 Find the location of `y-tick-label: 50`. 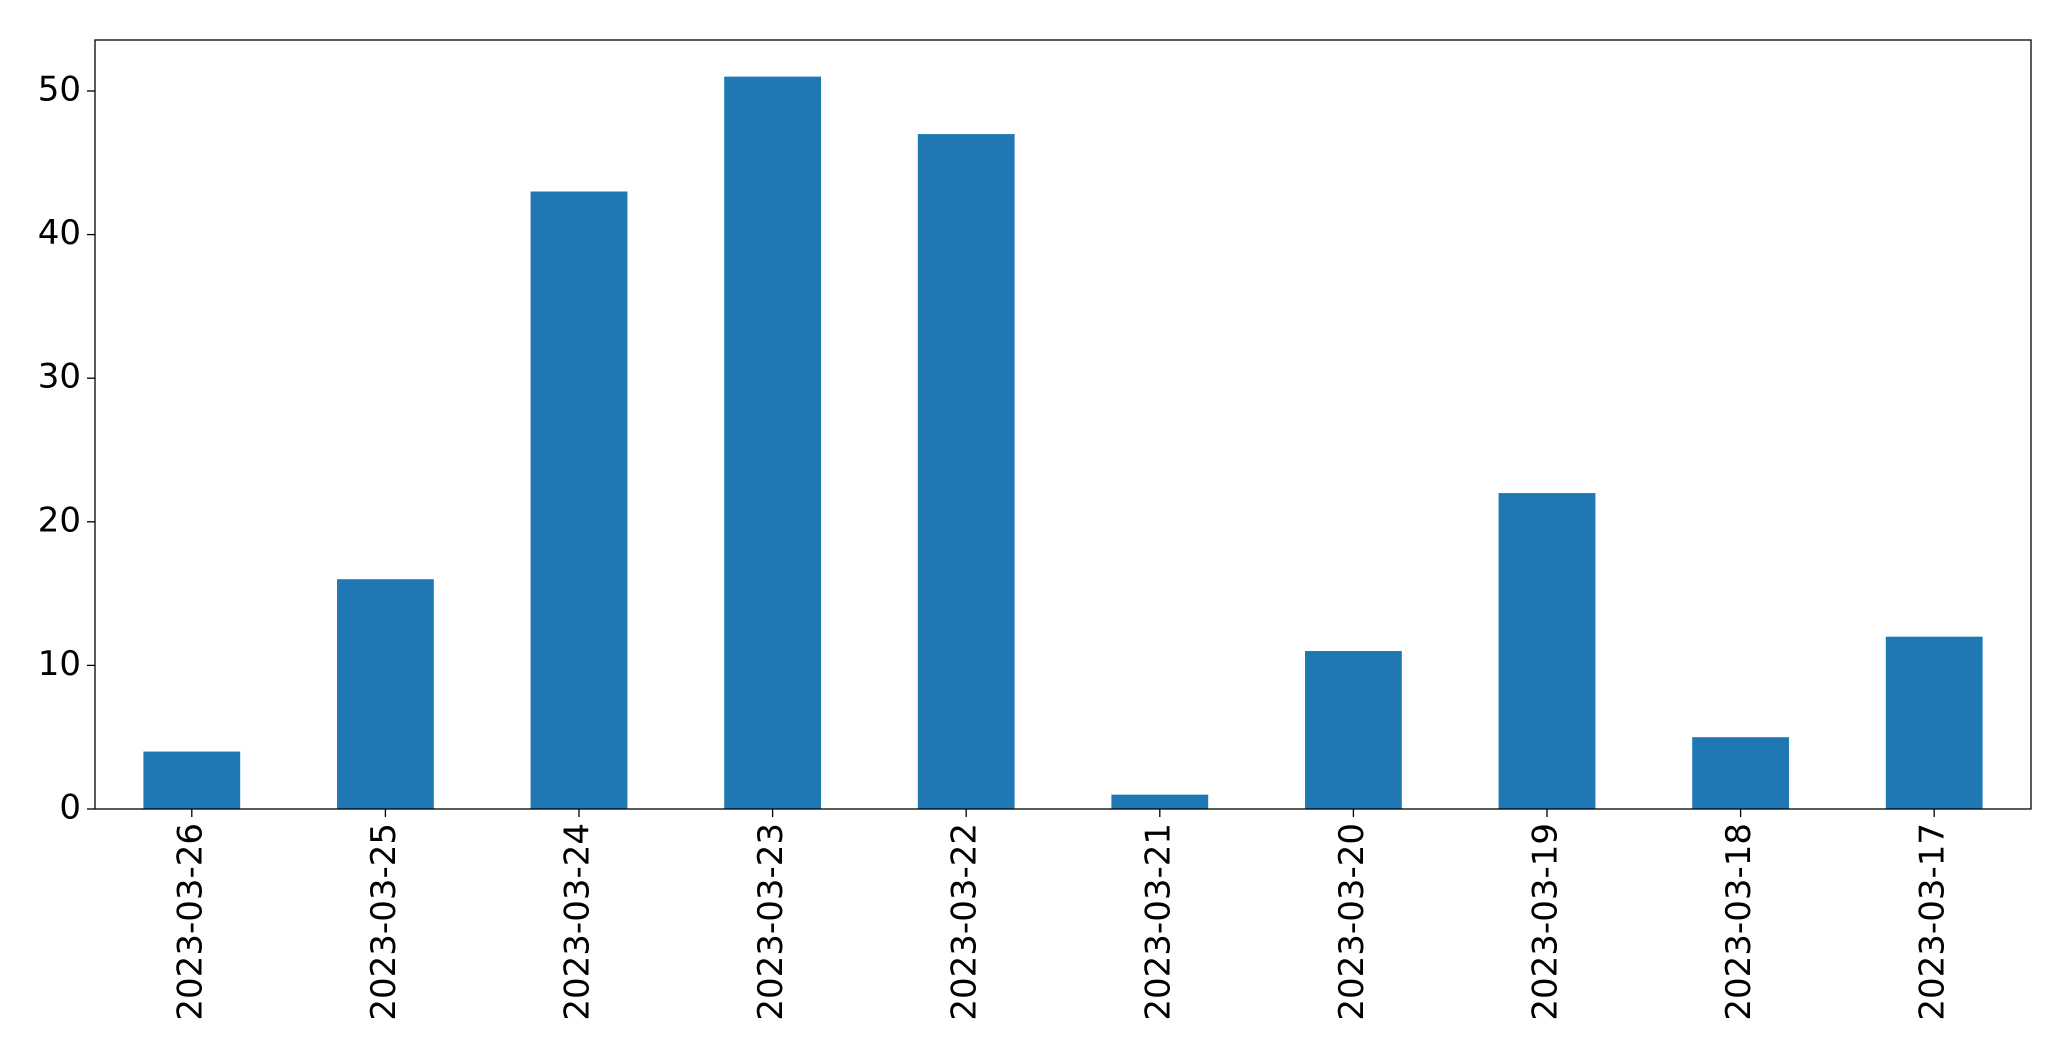

y-tick-label: 50 is located at coordinates (59, 89).